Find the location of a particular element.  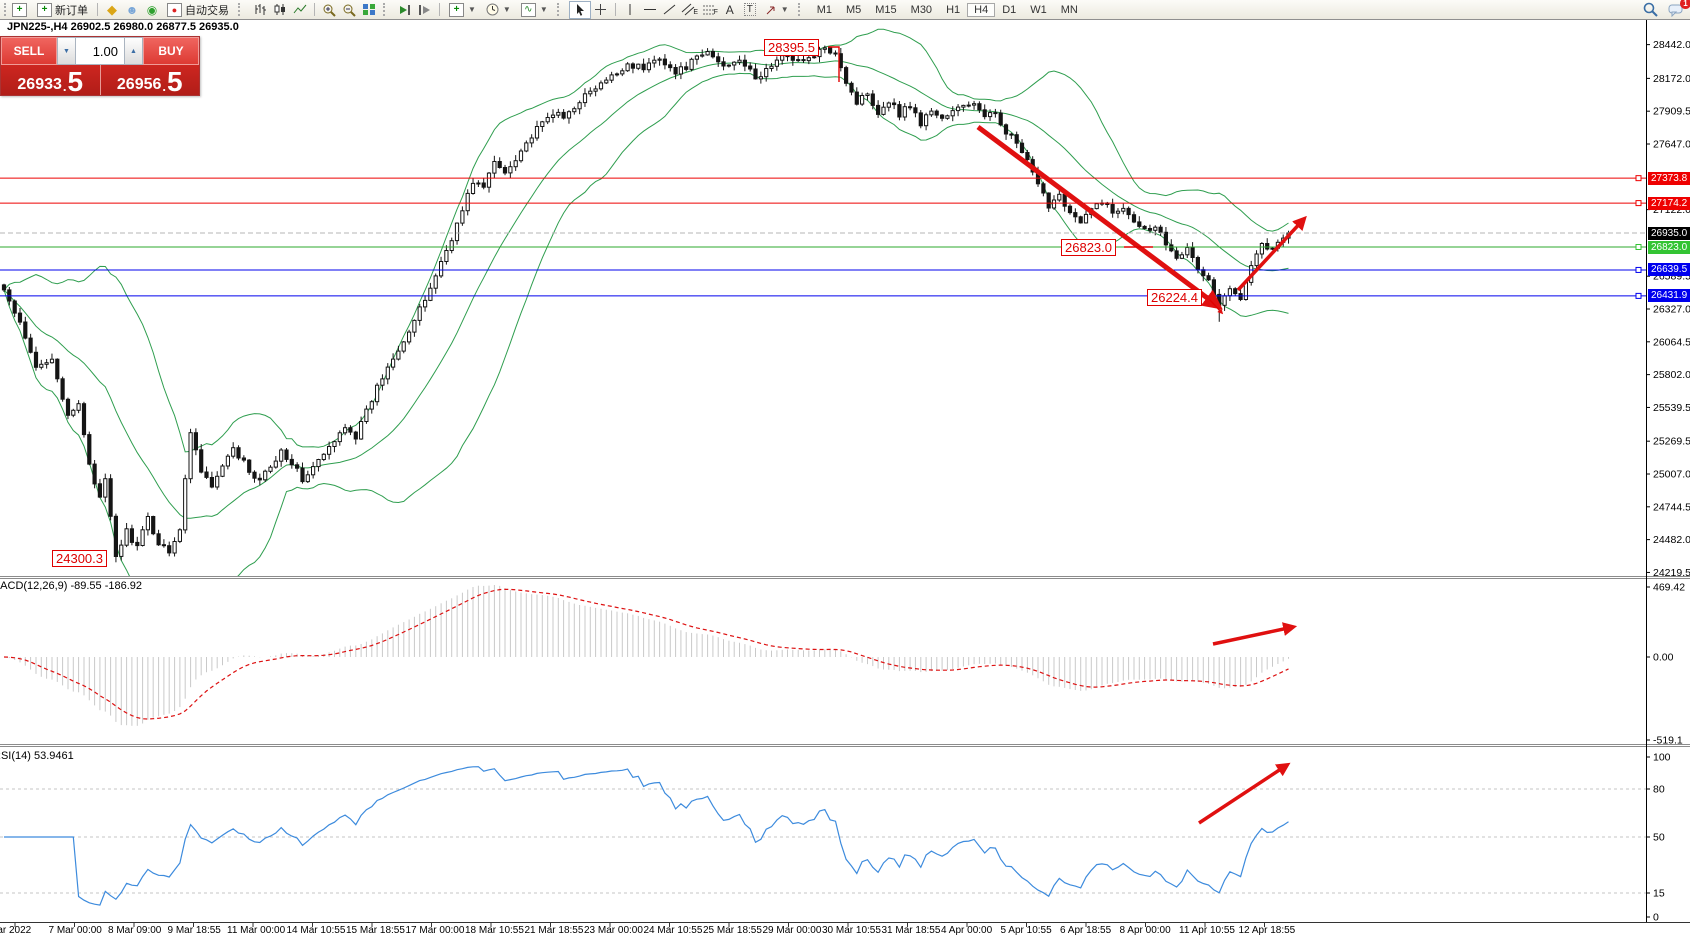

crosshair-tool is located at coordinates (601, 10).